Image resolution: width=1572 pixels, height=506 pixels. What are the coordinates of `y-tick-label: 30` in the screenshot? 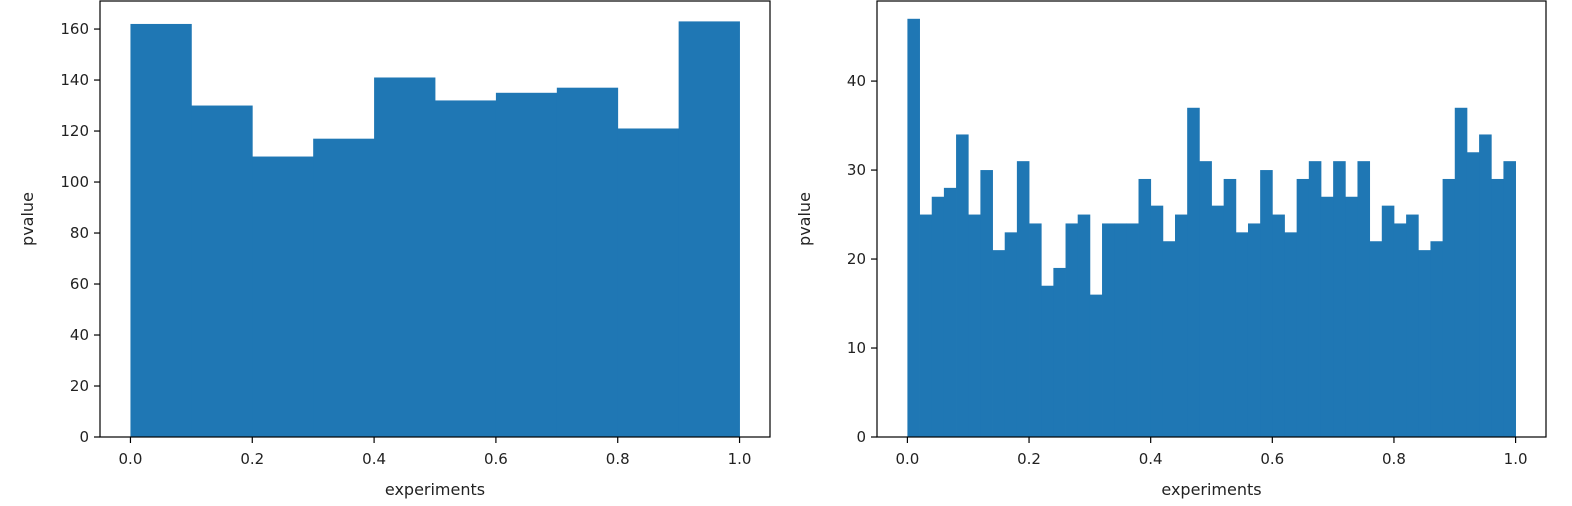 It's located at (856, 170).